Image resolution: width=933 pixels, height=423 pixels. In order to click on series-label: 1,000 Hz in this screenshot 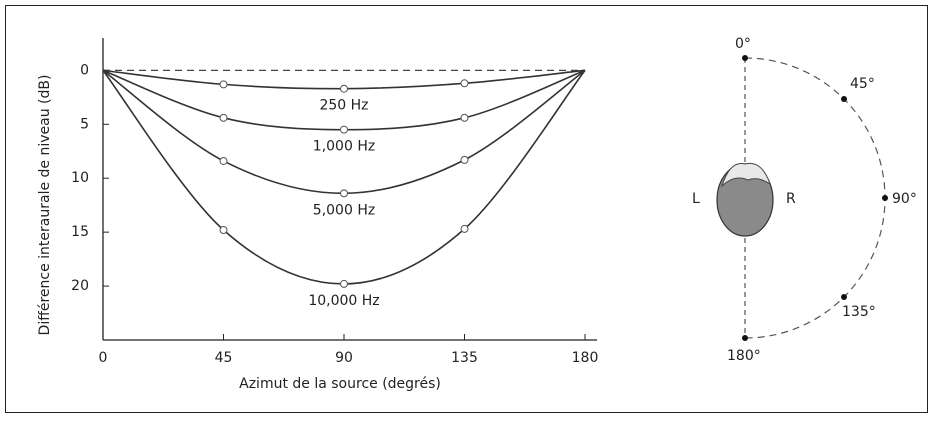, I will do `click(344, 147)`.